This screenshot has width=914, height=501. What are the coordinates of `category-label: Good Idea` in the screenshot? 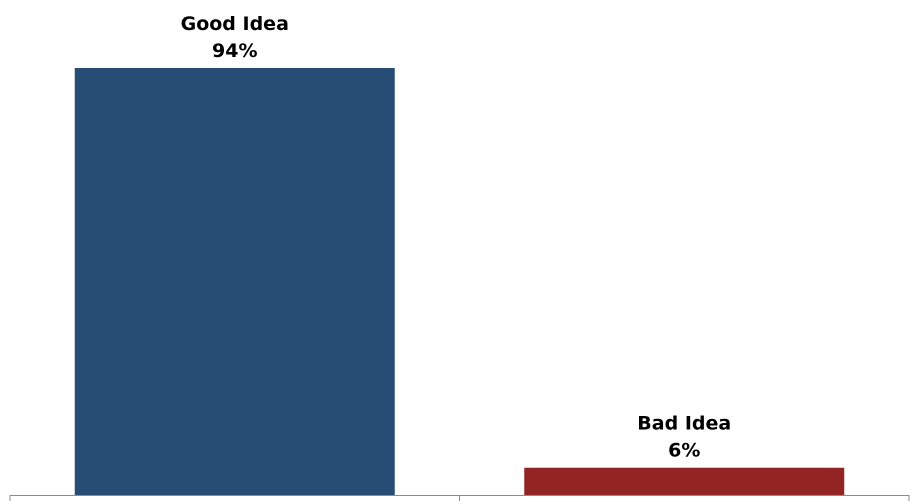 It's located at (235, 24).